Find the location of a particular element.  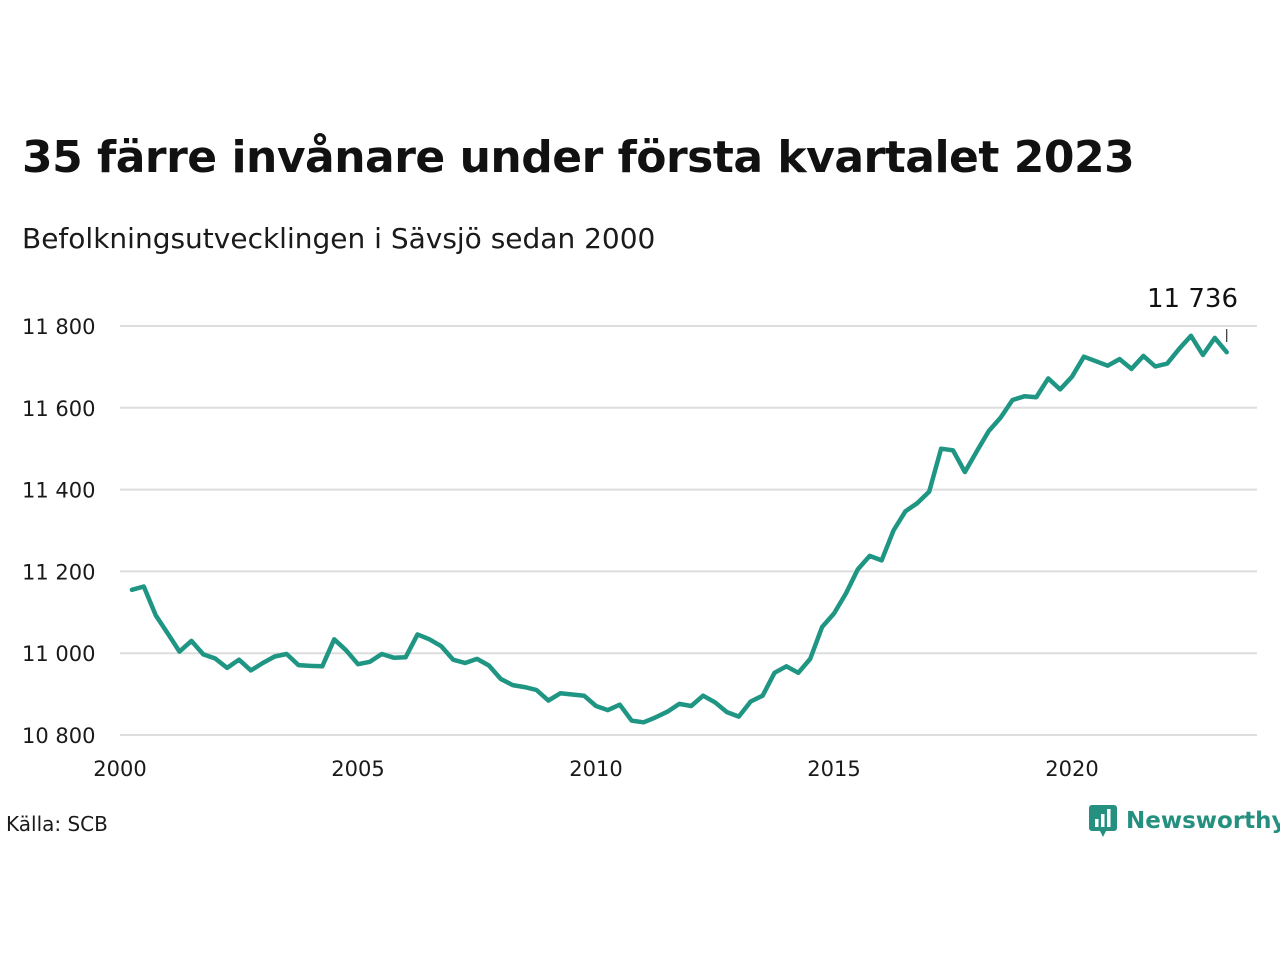

brand-name: Newsworthy is located at coordinates (1203, 821).